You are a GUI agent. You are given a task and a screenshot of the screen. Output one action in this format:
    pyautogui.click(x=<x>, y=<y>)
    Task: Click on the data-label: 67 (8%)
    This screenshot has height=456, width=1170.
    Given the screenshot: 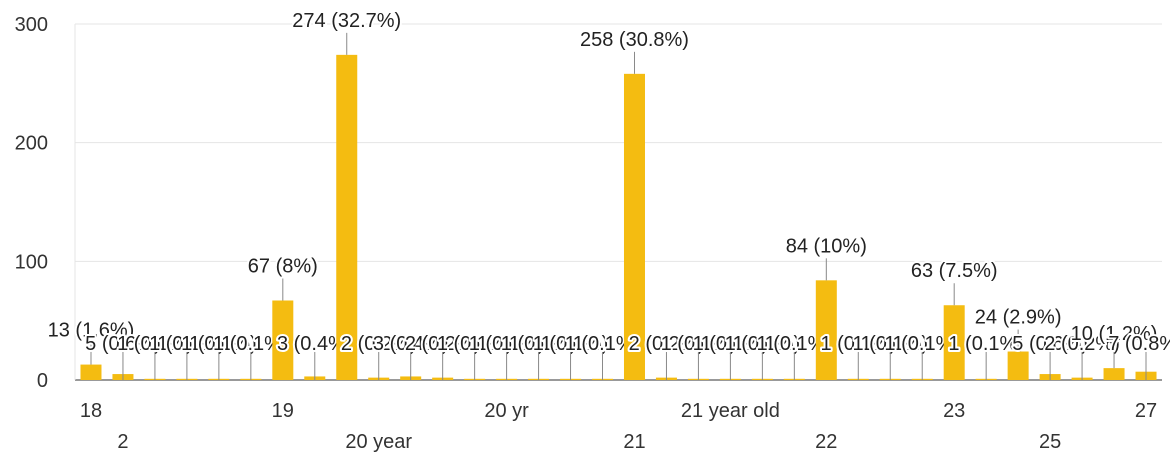 What is the action you would take?
    pyautogui.click(x=283, y=266)
    